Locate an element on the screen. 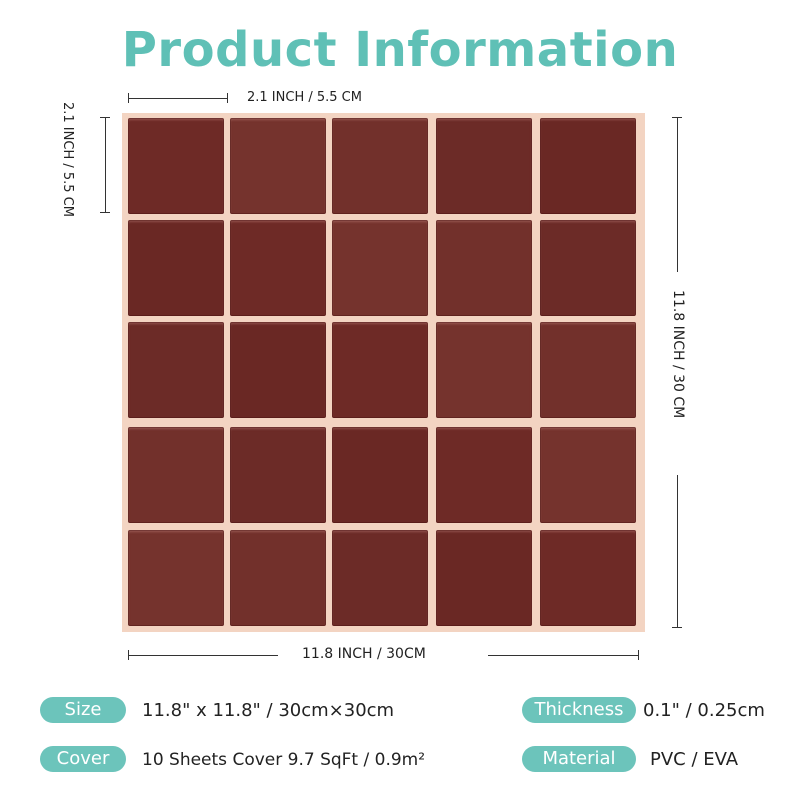 The height and width of the screenshot is (800, 800). page-title: Product Information is located at coordinates (400, 50).